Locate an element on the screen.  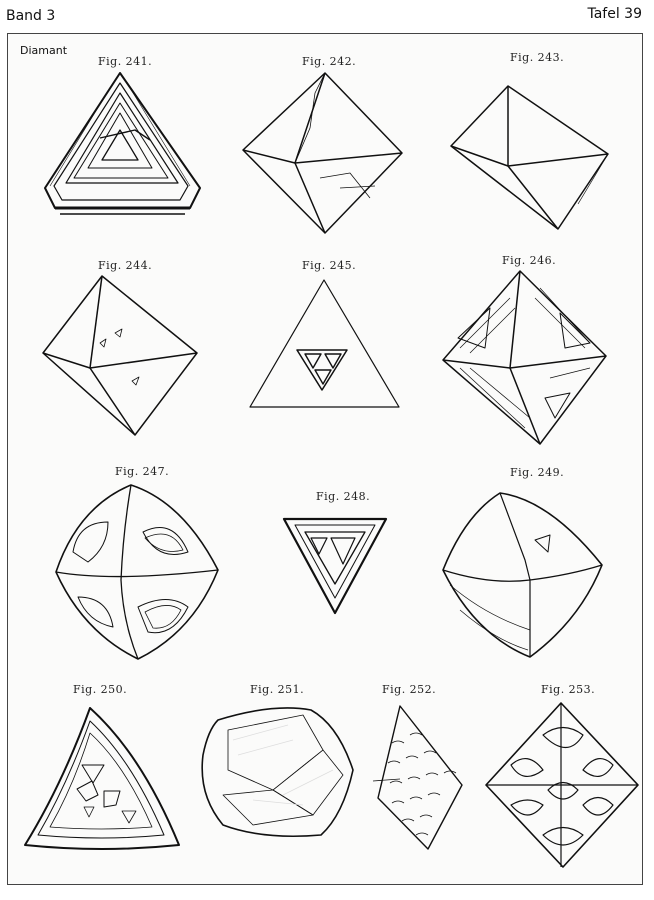
plate-title: Diamant is located at coordinates (44, 50).